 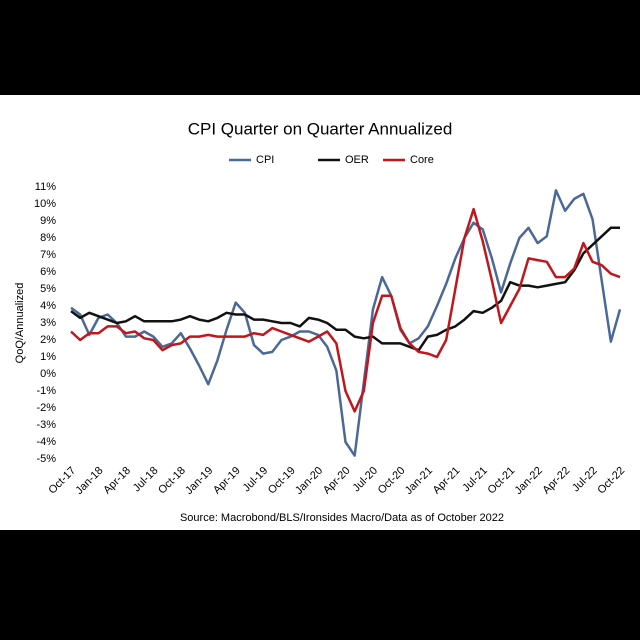 What do you see at coordinates (48, 255) in the screenshot?
I see `y-tick-label: 7%` at bounding box center [48, 255].